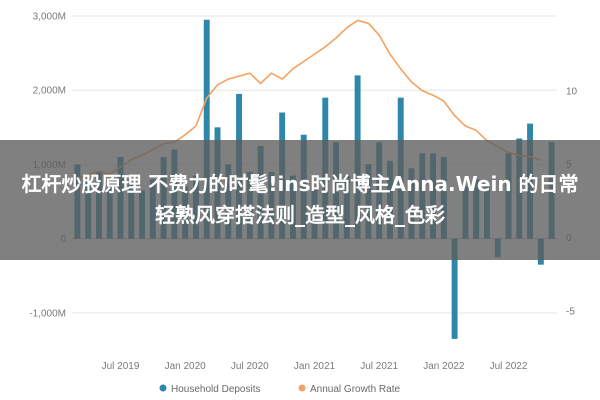  Describe the element at coordinates (250, 366) in the screenshot. I see `x-tick-label: Jul 2020` at that location.